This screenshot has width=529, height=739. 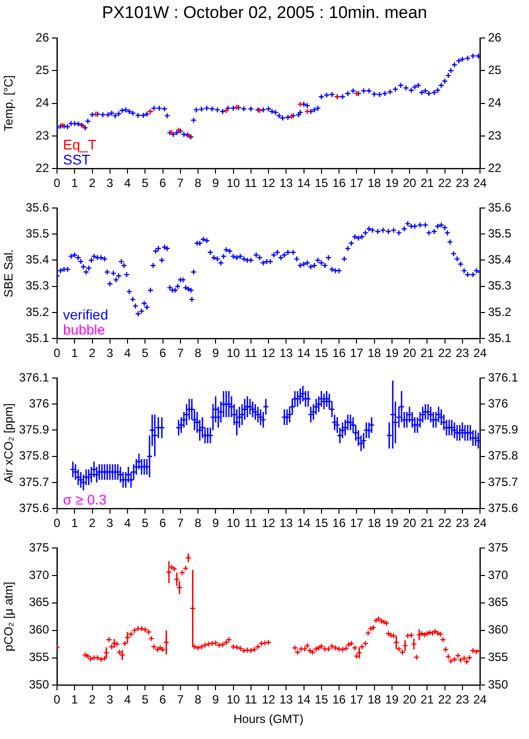 What do you see at coordinates (495, 103) in the screenshot?
I see `y2-tick-label: 24` at bounding box center [495, 103].